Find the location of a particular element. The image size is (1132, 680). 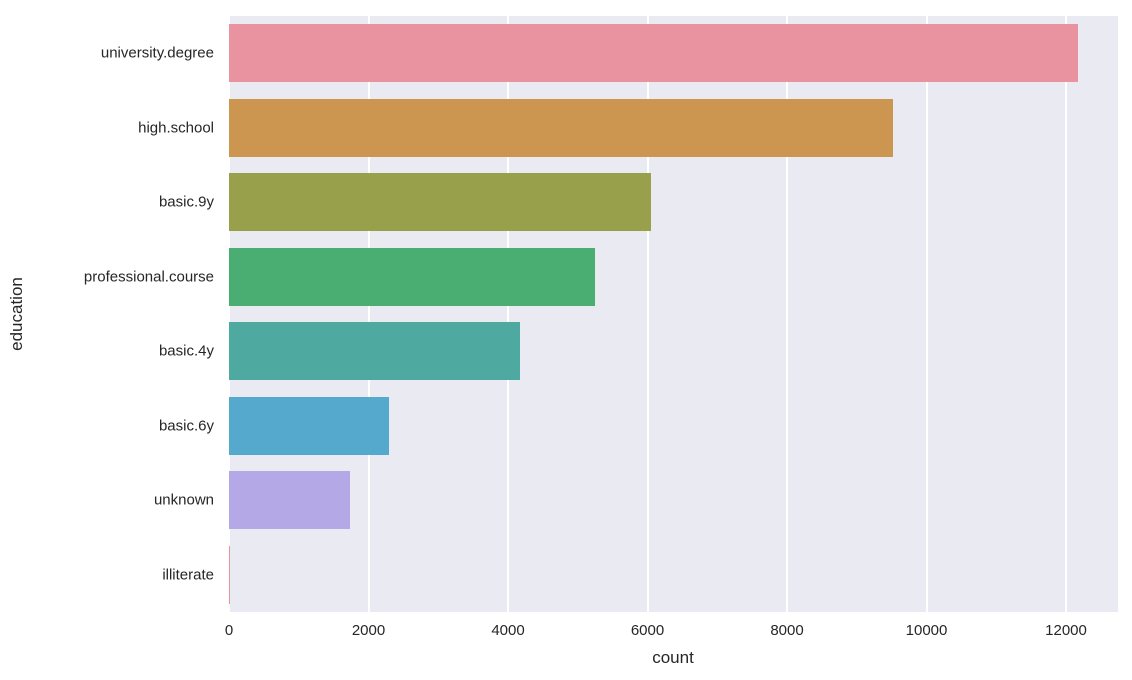

y-tick-label: university.degree is located at coordinates (157, 53).